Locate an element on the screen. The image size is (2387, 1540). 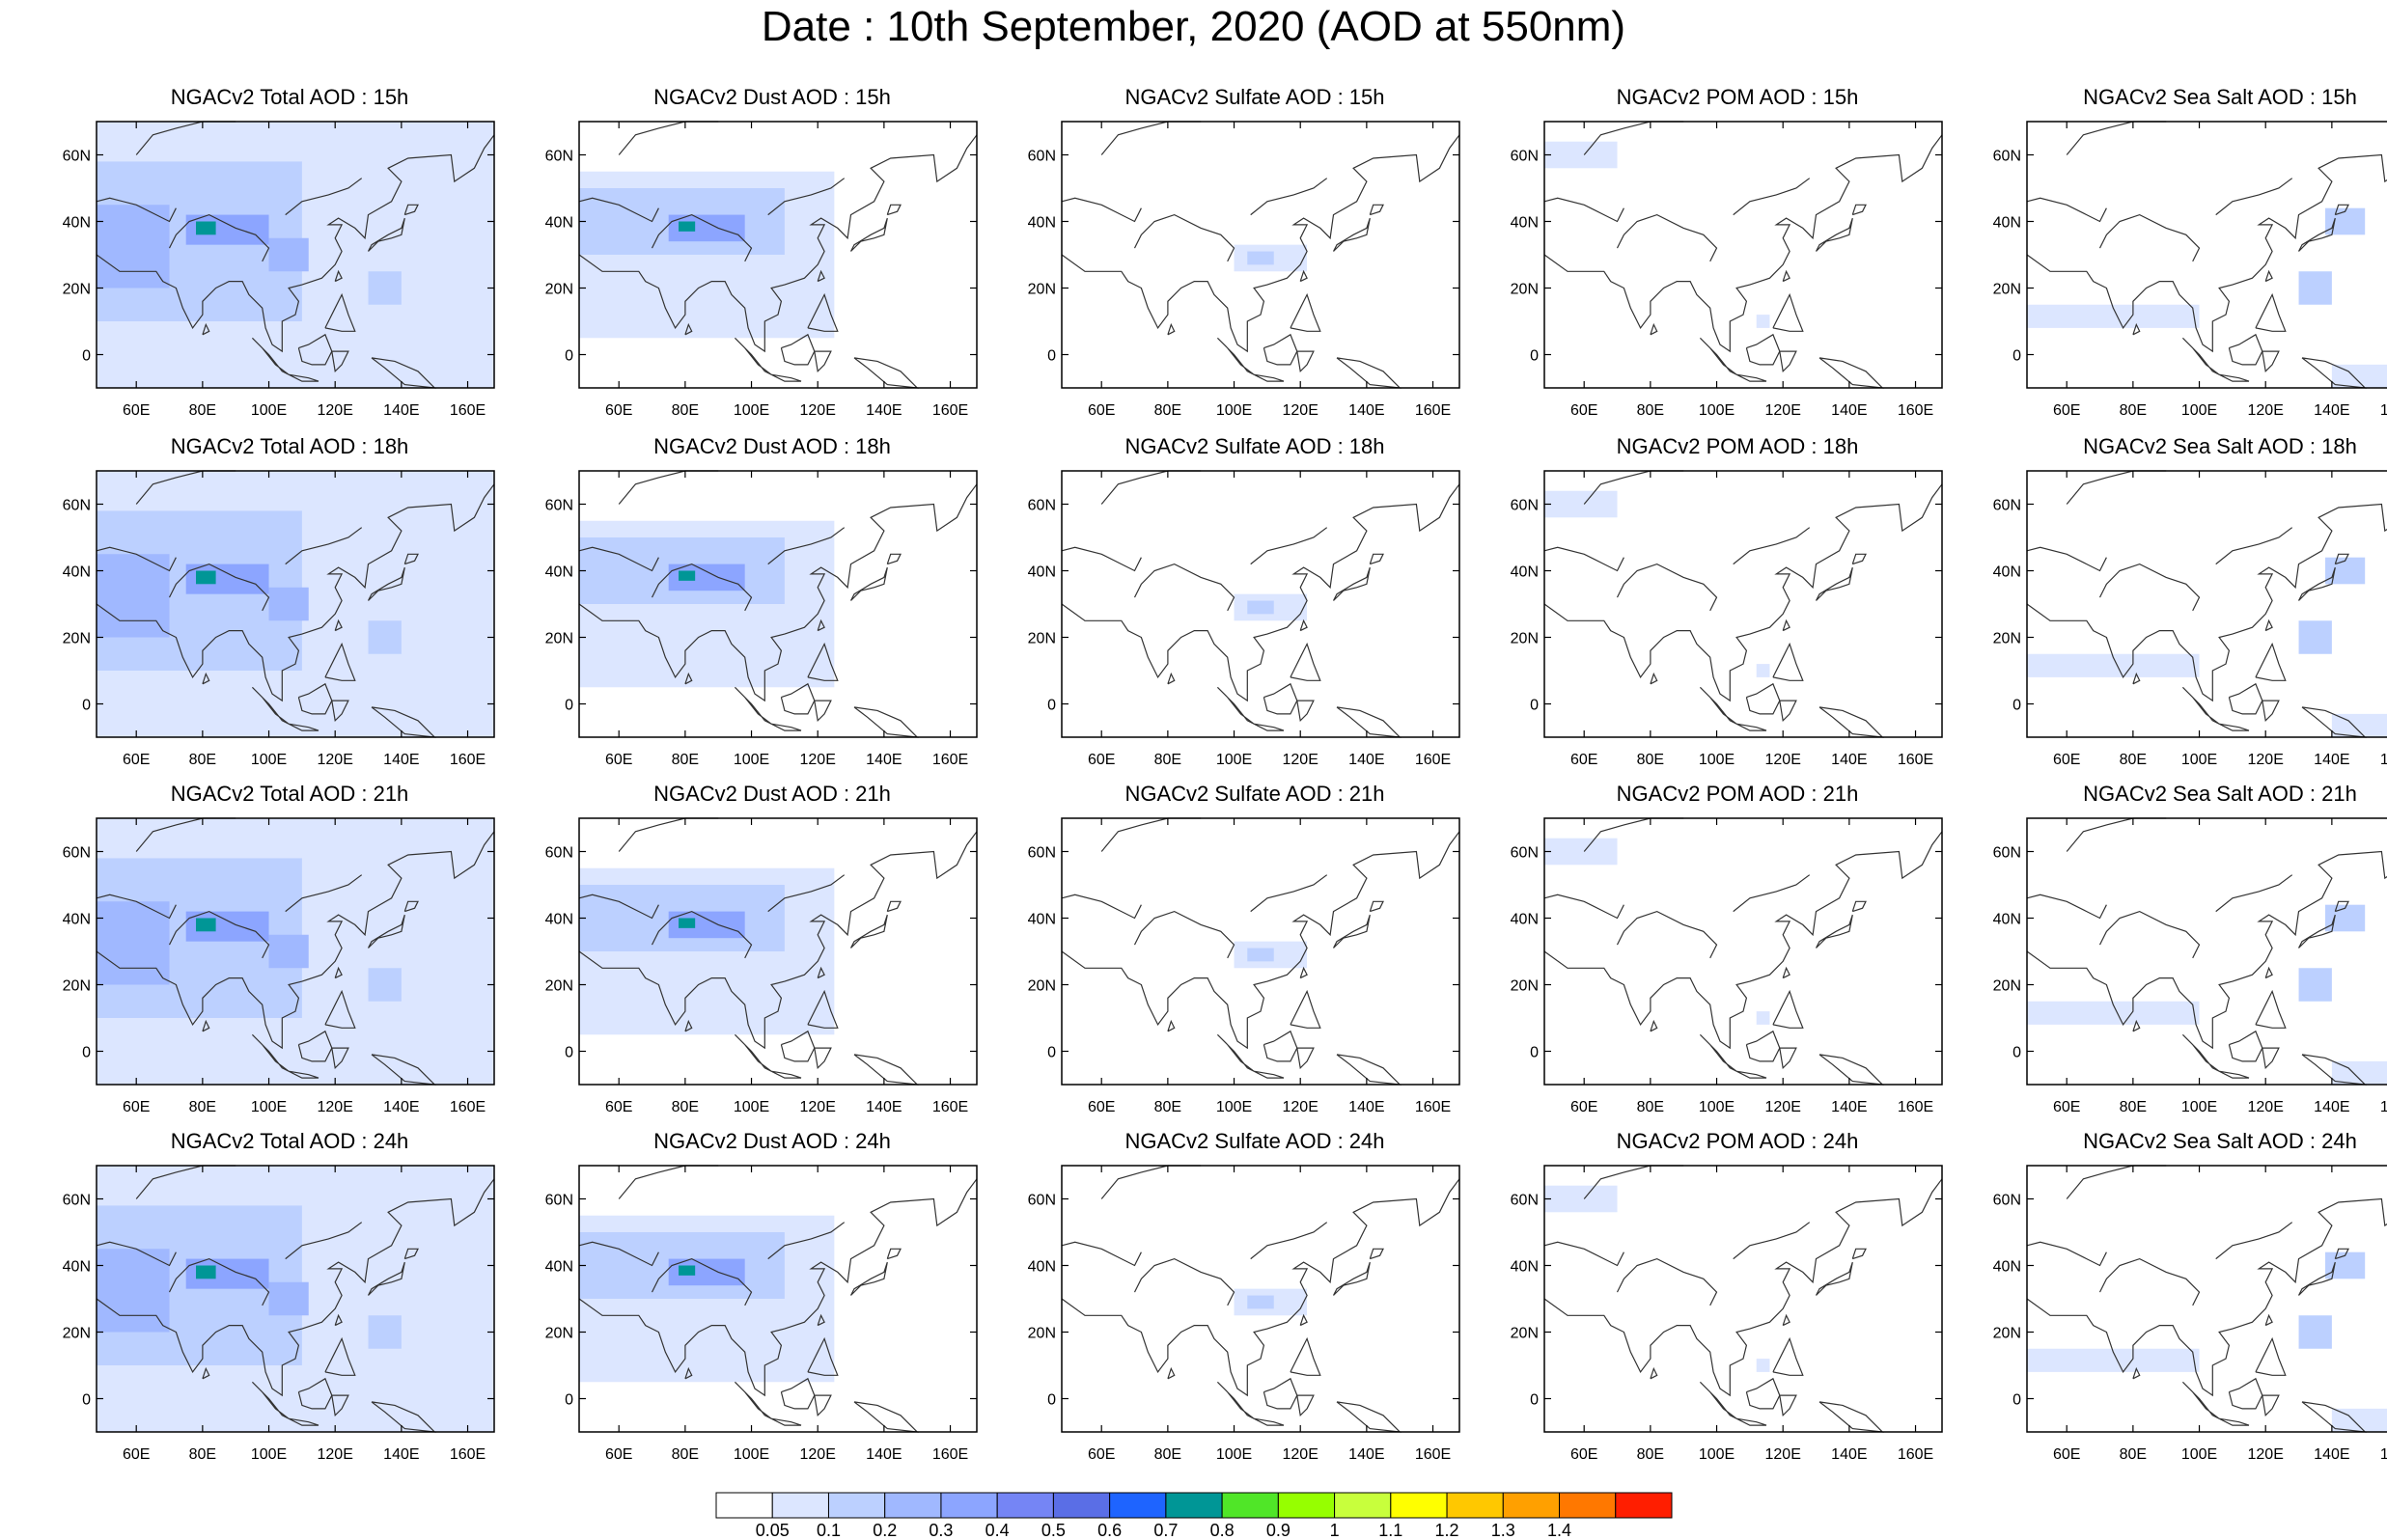
colorbar-swatch is located at coordinates (1194, 1505).